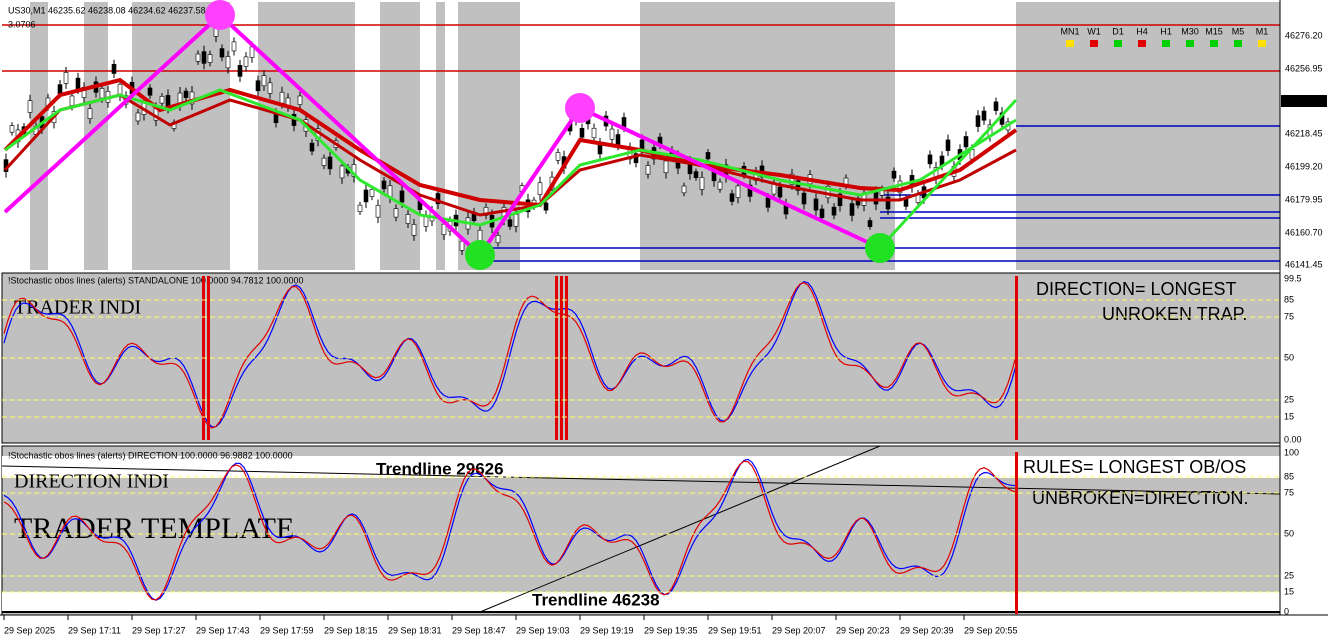 The image size is (1328, 643). What do you see at coordinates (91, 482) in the screenshot?
I see `panel-label: DIRECTION INDI` at bounding box center [91, 482].